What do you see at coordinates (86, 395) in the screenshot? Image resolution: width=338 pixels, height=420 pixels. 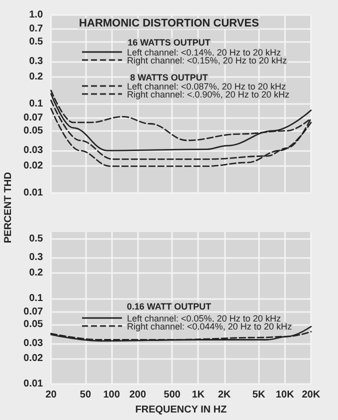 I see `x-tick-label: 50` at bounding box center [86, 395].